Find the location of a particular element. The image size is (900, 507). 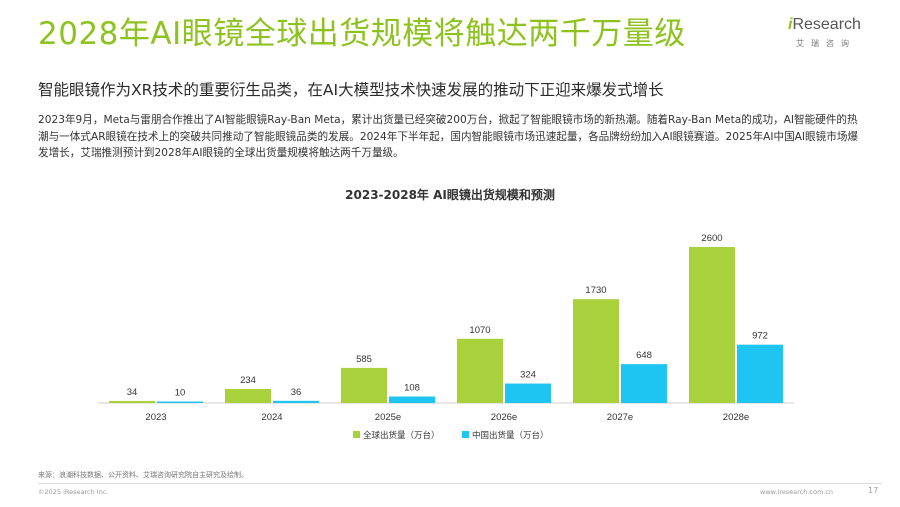

global-value-label-2023: 34 is located at coordinates (132, 392).